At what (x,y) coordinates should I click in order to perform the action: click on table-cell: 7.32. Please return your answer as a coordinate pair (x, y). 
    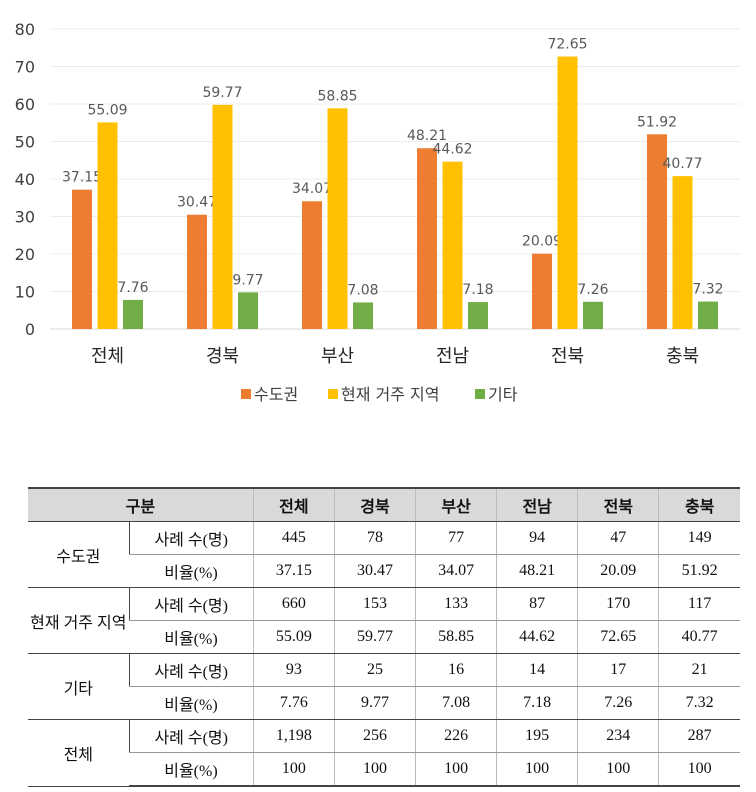
    Looking at the image, I should click on (699, 703).